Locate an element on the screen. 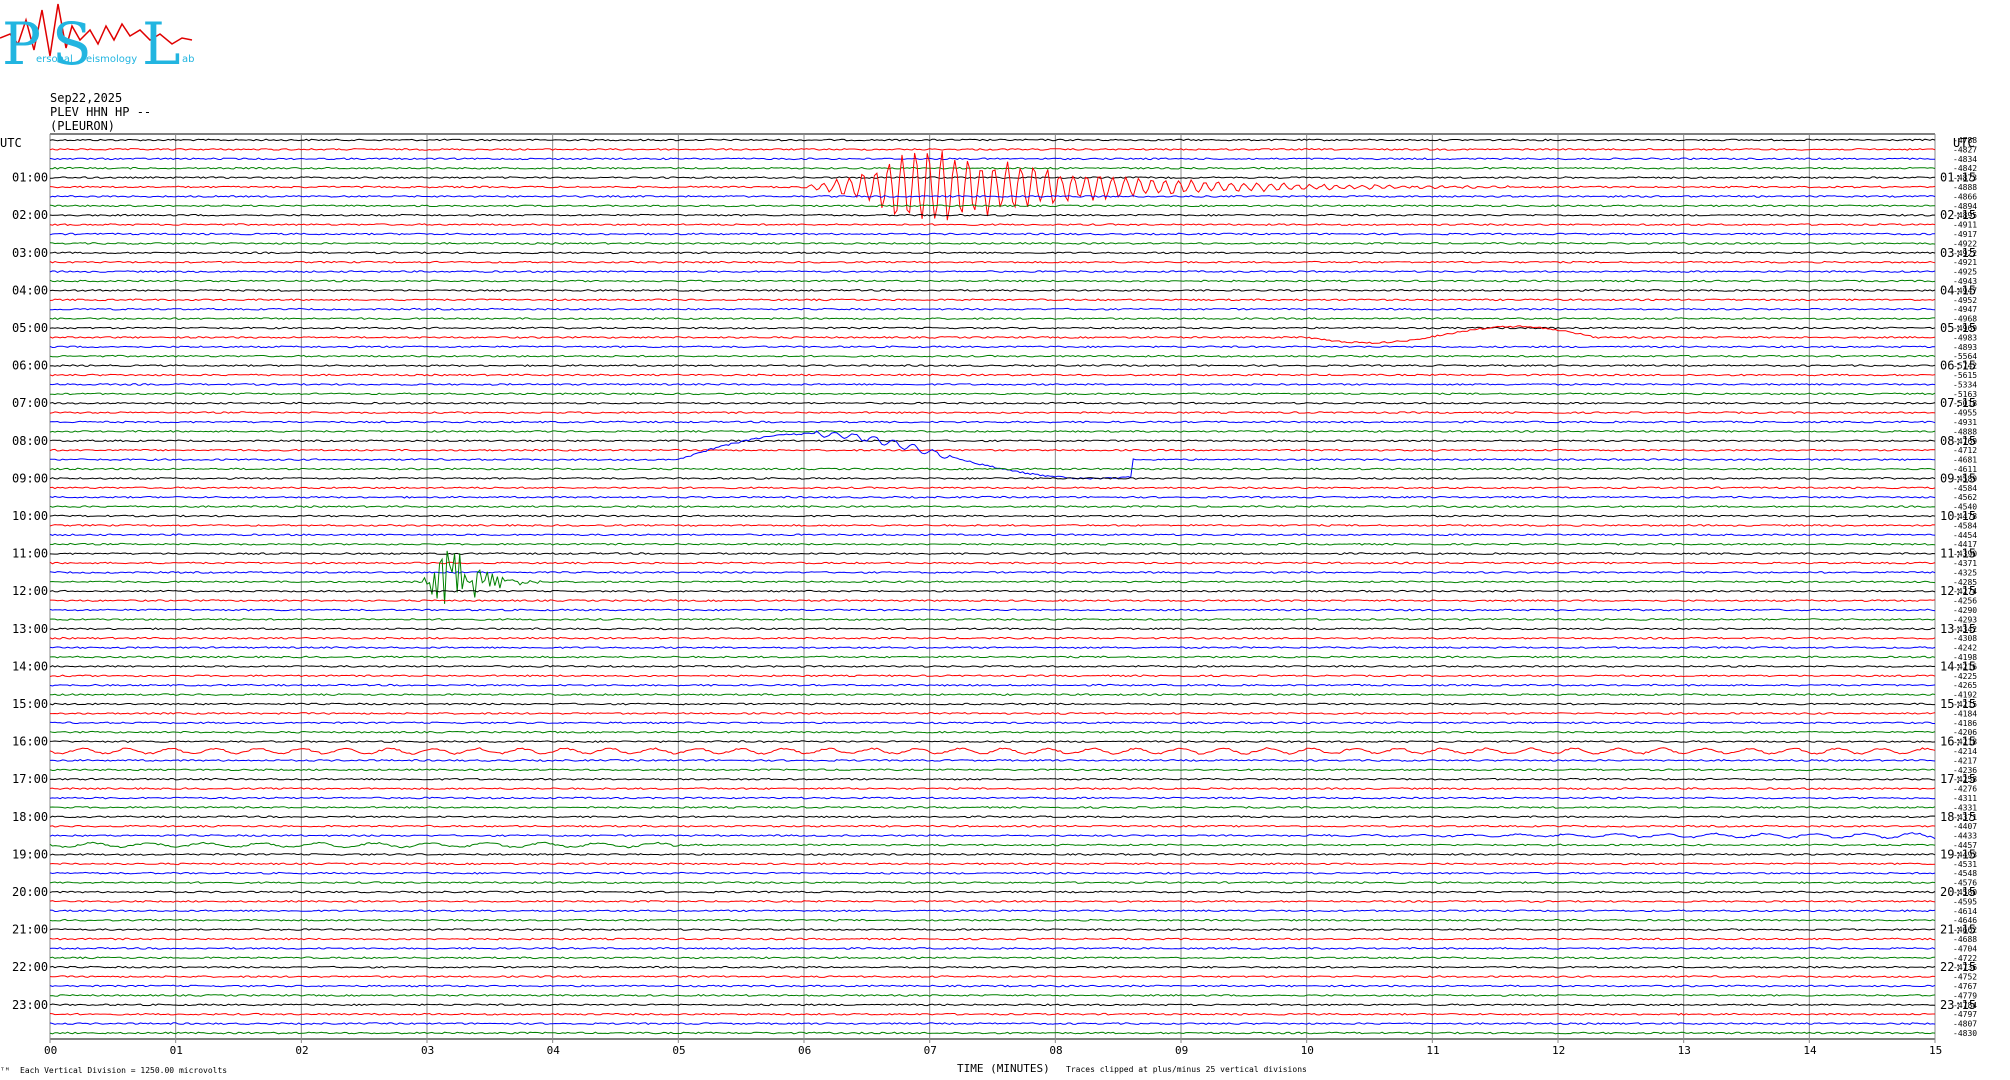 This screenshot has width=2010, height=1080. row-value-label: -4274 is located at coordinates (1965, 591).